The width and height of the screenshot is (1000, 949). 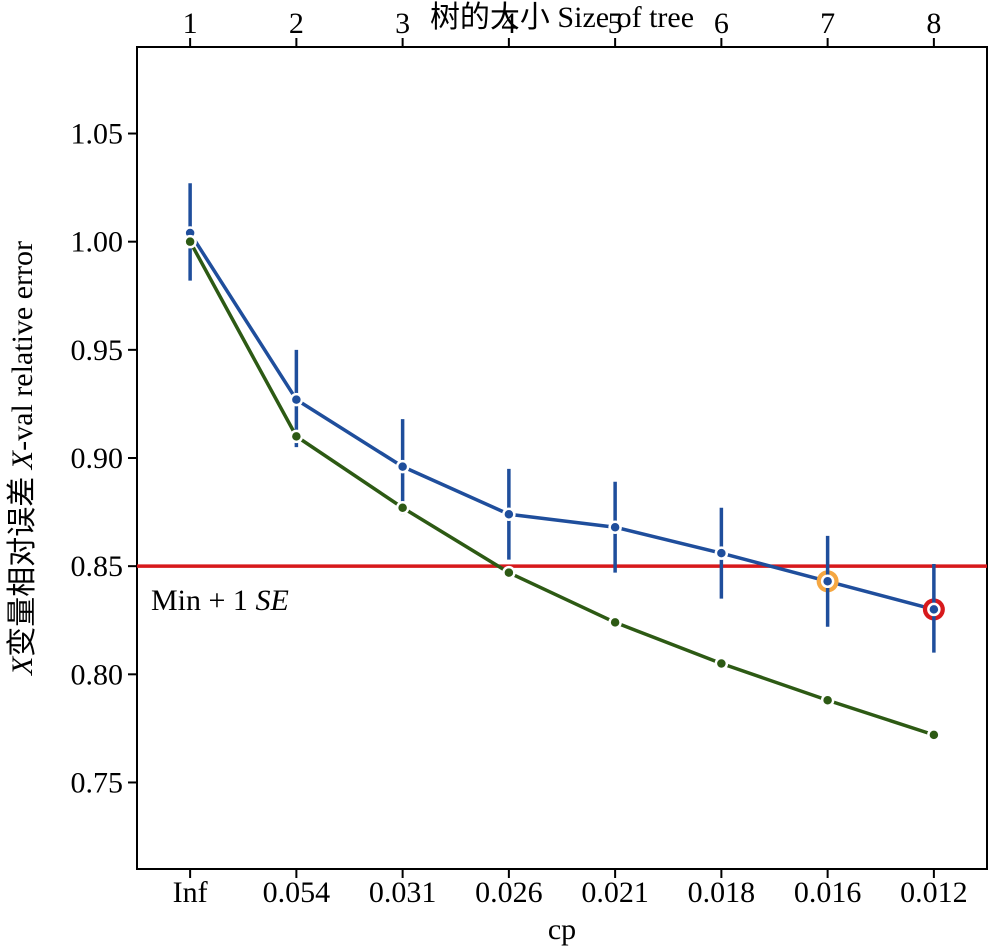 I want to click on x-axis-title: cp, so click(x=562, y=929).